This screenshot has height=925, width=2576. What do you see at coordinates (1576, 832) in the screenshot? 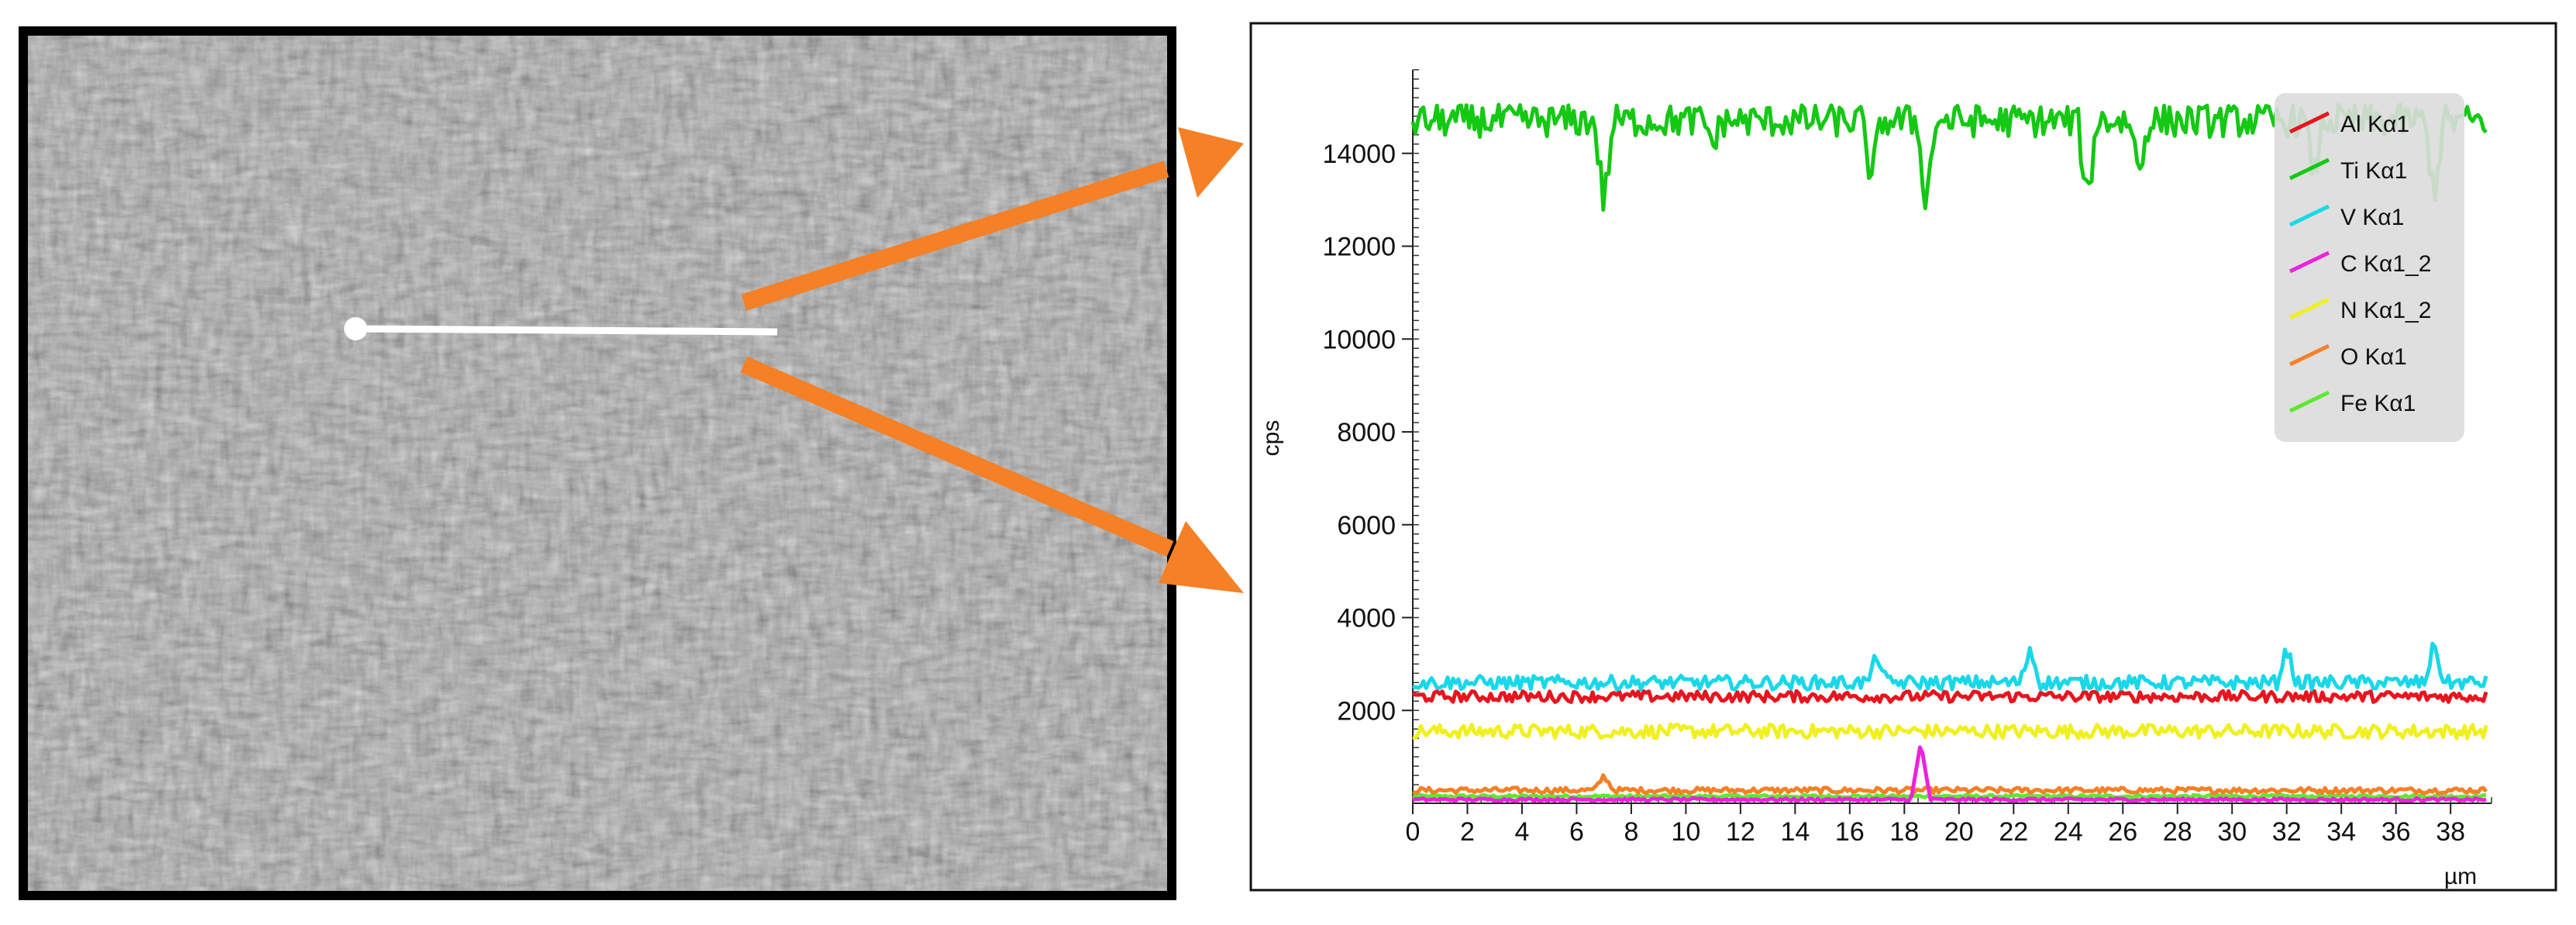
I see `x-tick-label: 6` at bounding box center [1576, 832].